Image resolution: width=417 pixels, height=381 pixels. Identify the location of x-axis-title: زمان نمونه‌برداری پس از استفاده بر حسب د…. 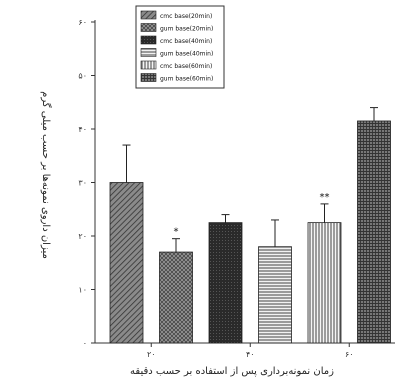
(232, 371).